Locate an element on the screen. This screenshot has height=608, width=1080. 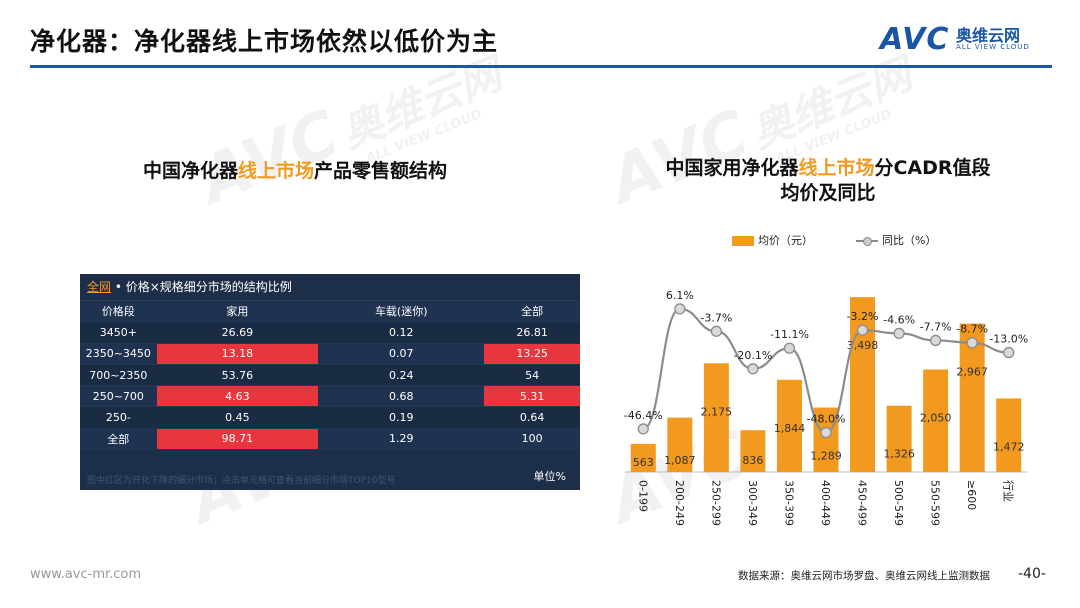
table-cell: 54 is located at coordinates (532, 375).